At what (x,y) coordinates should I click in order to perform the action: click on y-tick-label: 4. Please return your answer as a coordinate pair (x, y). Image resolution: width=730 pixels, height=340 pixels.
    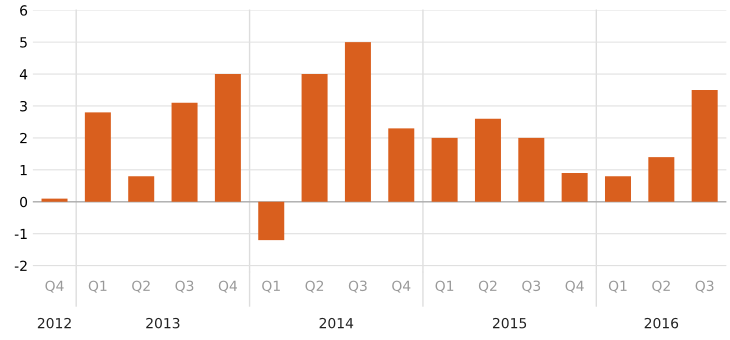
    Looking at the image, I should click on (24, 74).